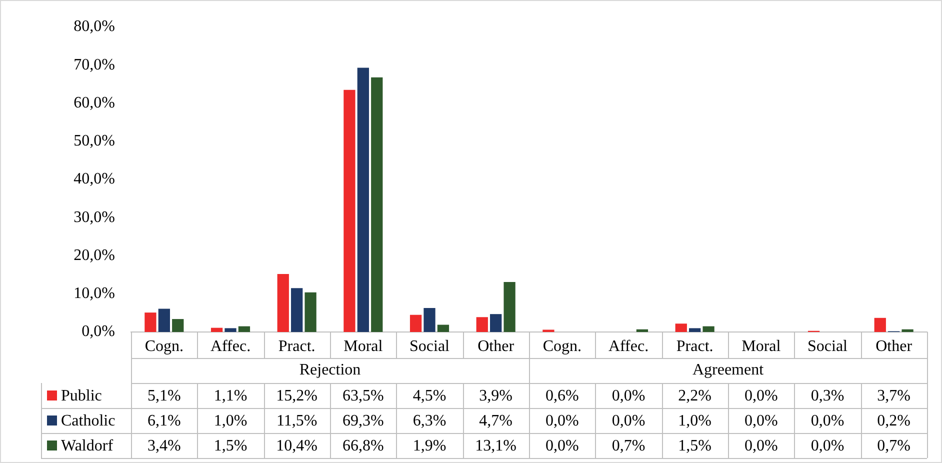 The width and height of the screenshot is (942, 463). Describe the element at coordinates (98, 331) in the screenshot. I see `y-tick-label: 0,0%` at that location.